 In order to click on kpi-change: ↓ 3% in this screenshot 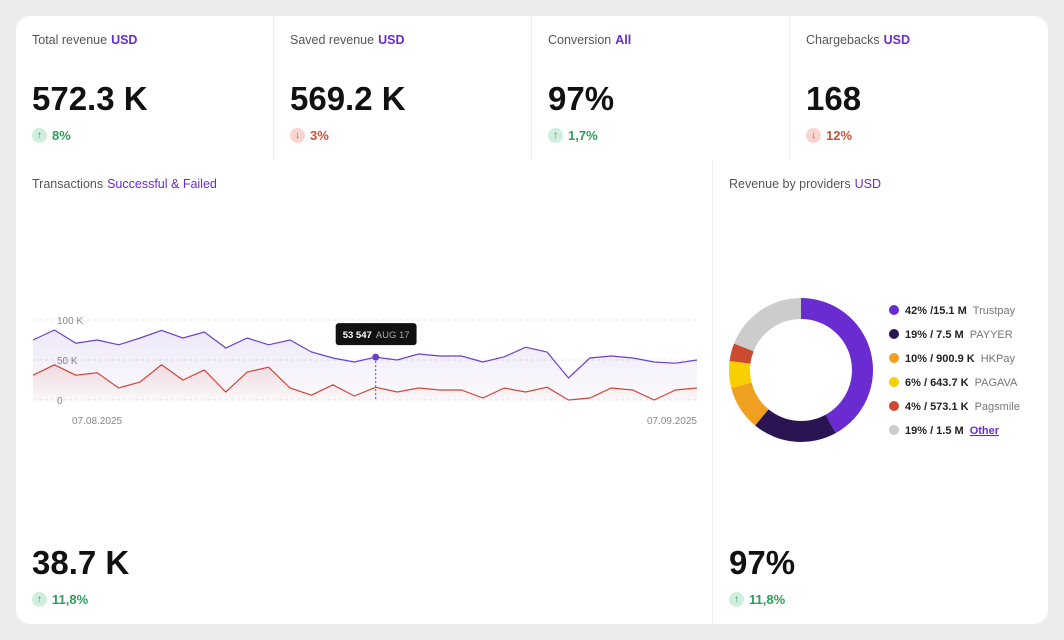, I will do `click(309, 135)`.